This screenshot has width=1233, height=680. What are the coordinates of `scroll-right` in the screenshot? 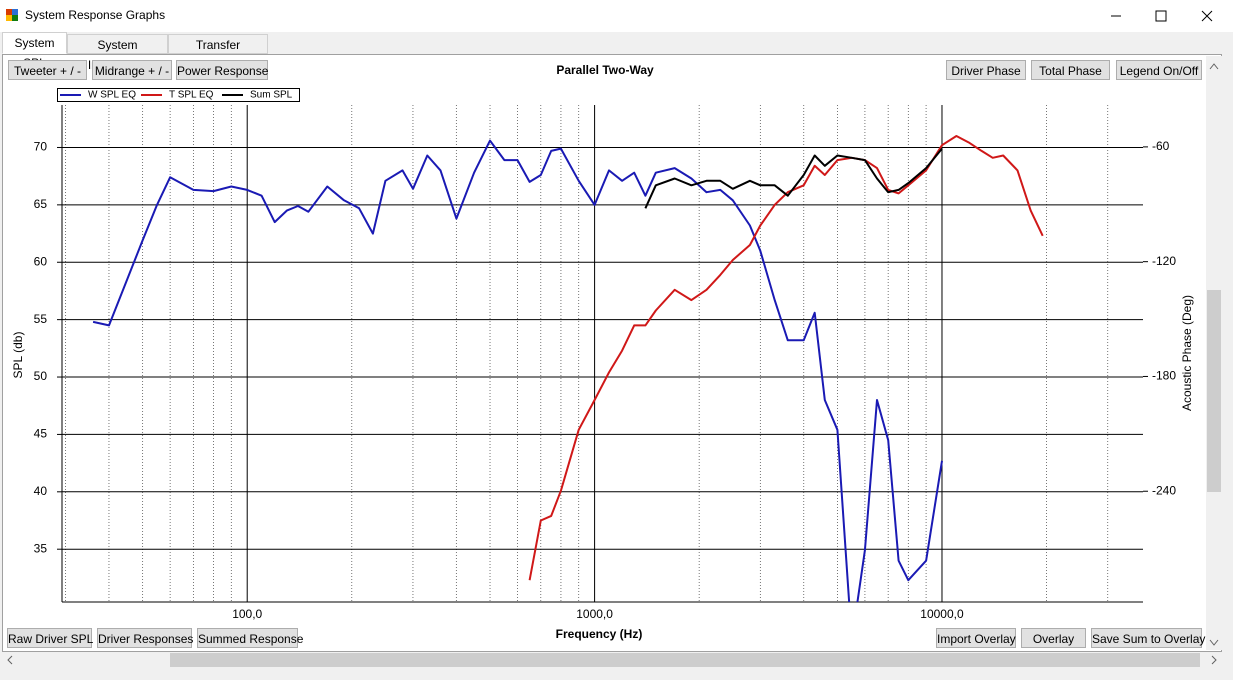 It's located at (1214, 660).